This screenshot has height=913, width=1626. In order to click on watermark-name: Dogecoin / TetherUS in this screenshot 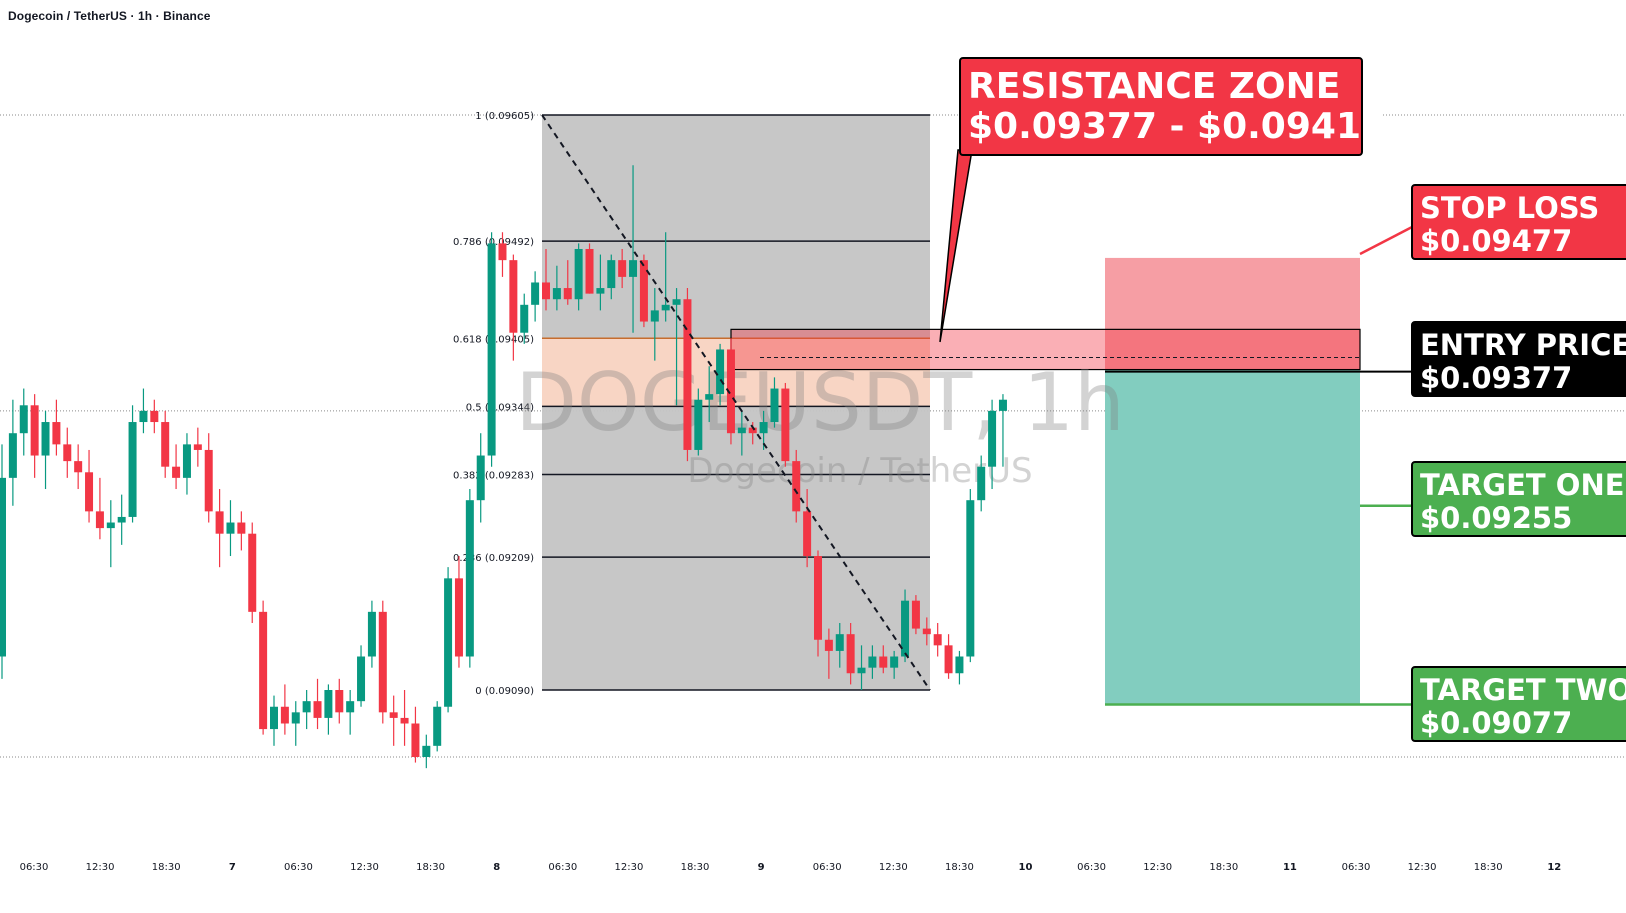, I will do `click(859, 471)`.